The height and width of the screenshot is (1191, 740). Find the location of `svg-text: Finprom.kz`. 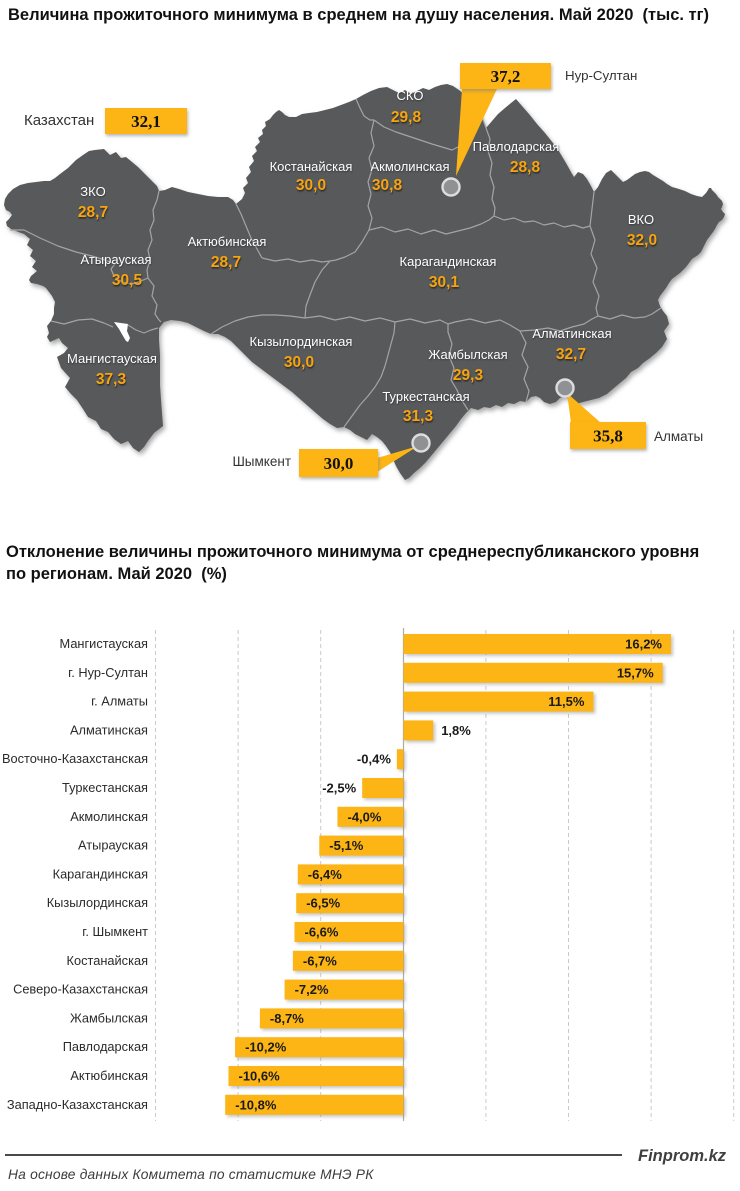

svg-text: Finprom.kz is located at coordinates (682, 1156).